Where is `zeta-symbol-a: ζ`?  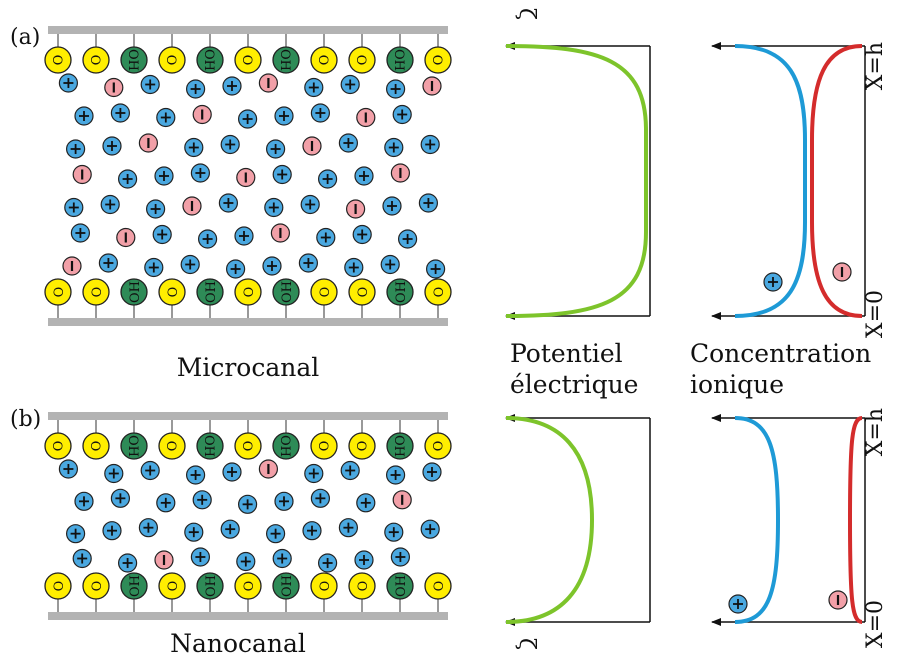
zeta-symbol-a: ζ is located at coordinates (526, 14).